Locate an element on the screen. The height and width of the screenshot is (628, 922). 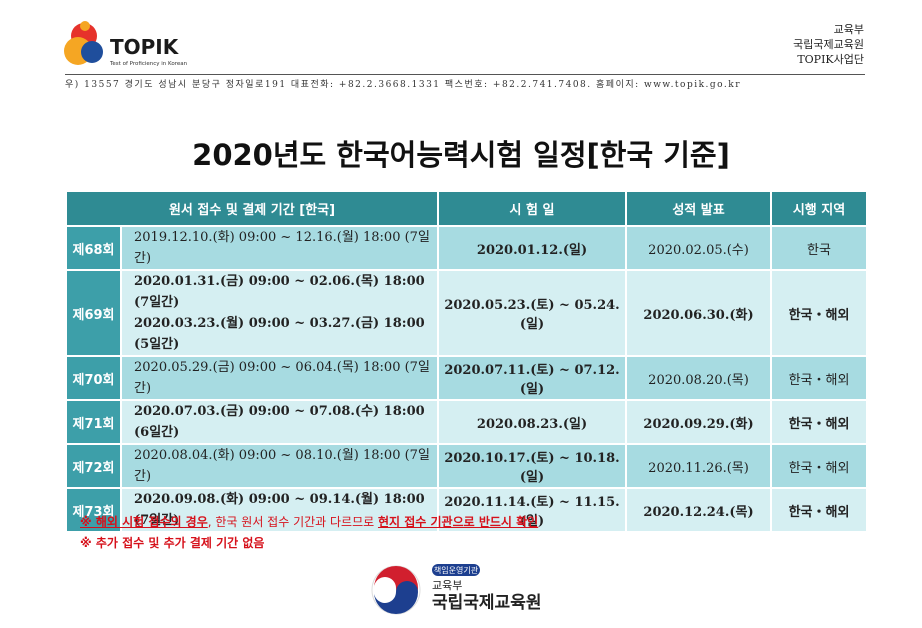
footer-logo: 책임운영기관 교육부 국립국제교육원 is located at coordinates (456, 589).